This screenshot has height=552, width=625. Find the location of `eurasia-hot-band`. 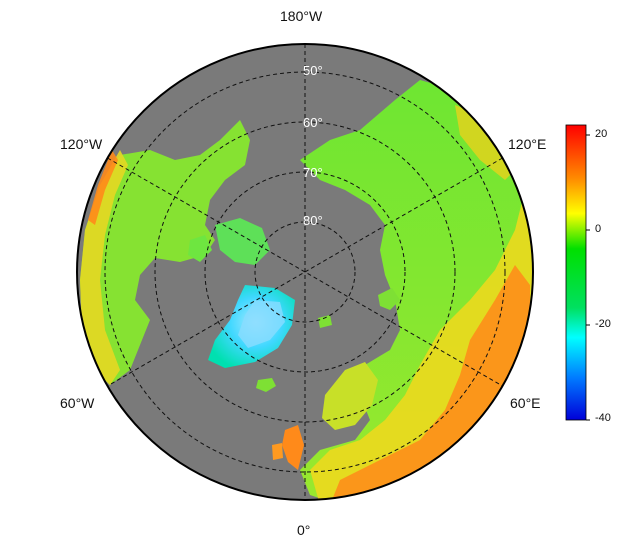

eurasia-hot-band is located at coordinates (430, 382).